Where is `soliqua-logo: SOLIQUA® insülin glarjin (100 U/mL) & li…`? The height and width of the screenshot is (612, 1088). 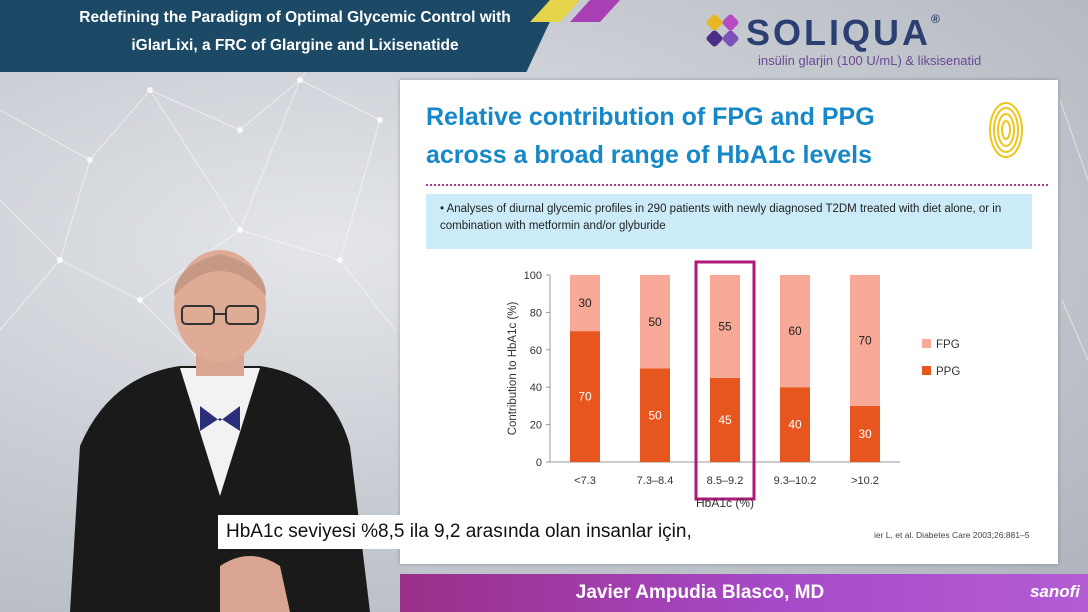 soliqua-logo: SOLIQUA® insülin glarjin (100 U/mL) & li… is located at coordinates (843, 41).